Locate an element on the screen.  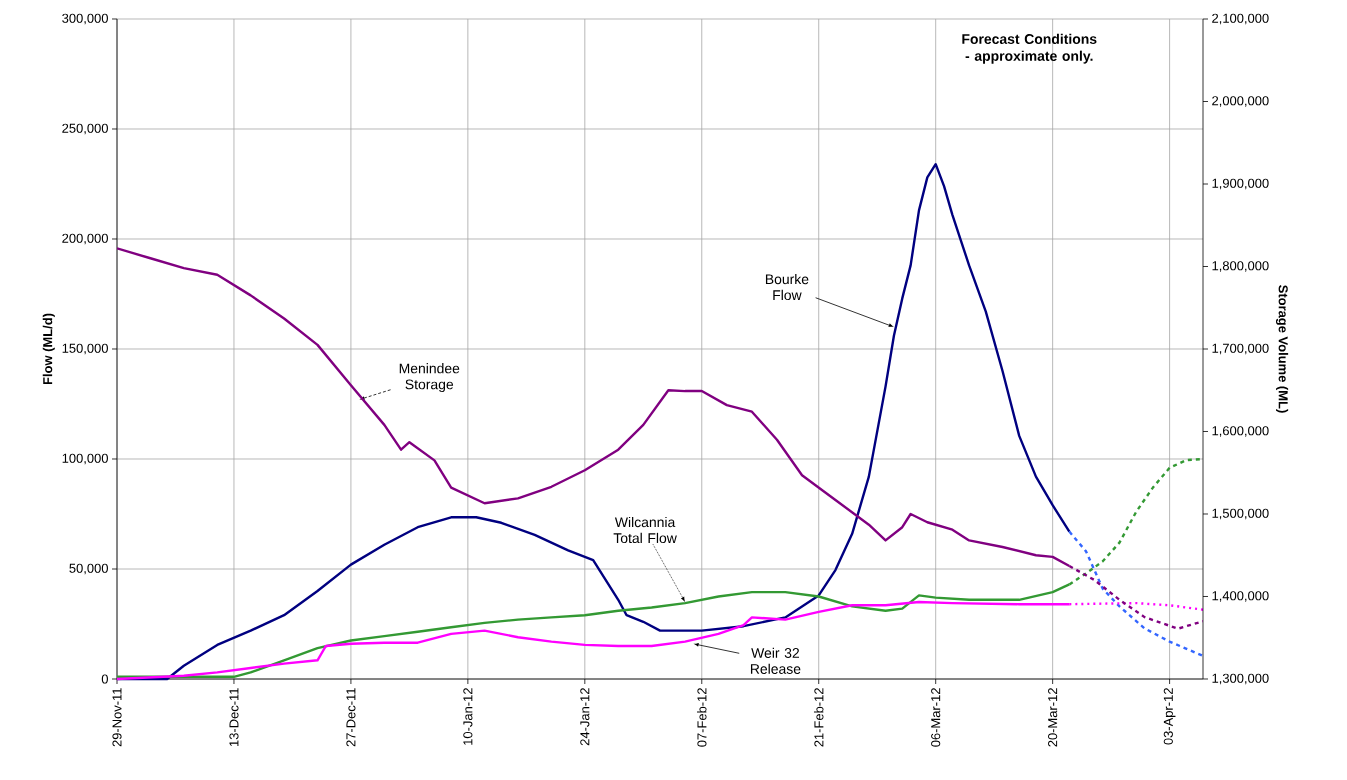
x-tick-label: 27-Dec-11 is located at coordinates (351, 717).